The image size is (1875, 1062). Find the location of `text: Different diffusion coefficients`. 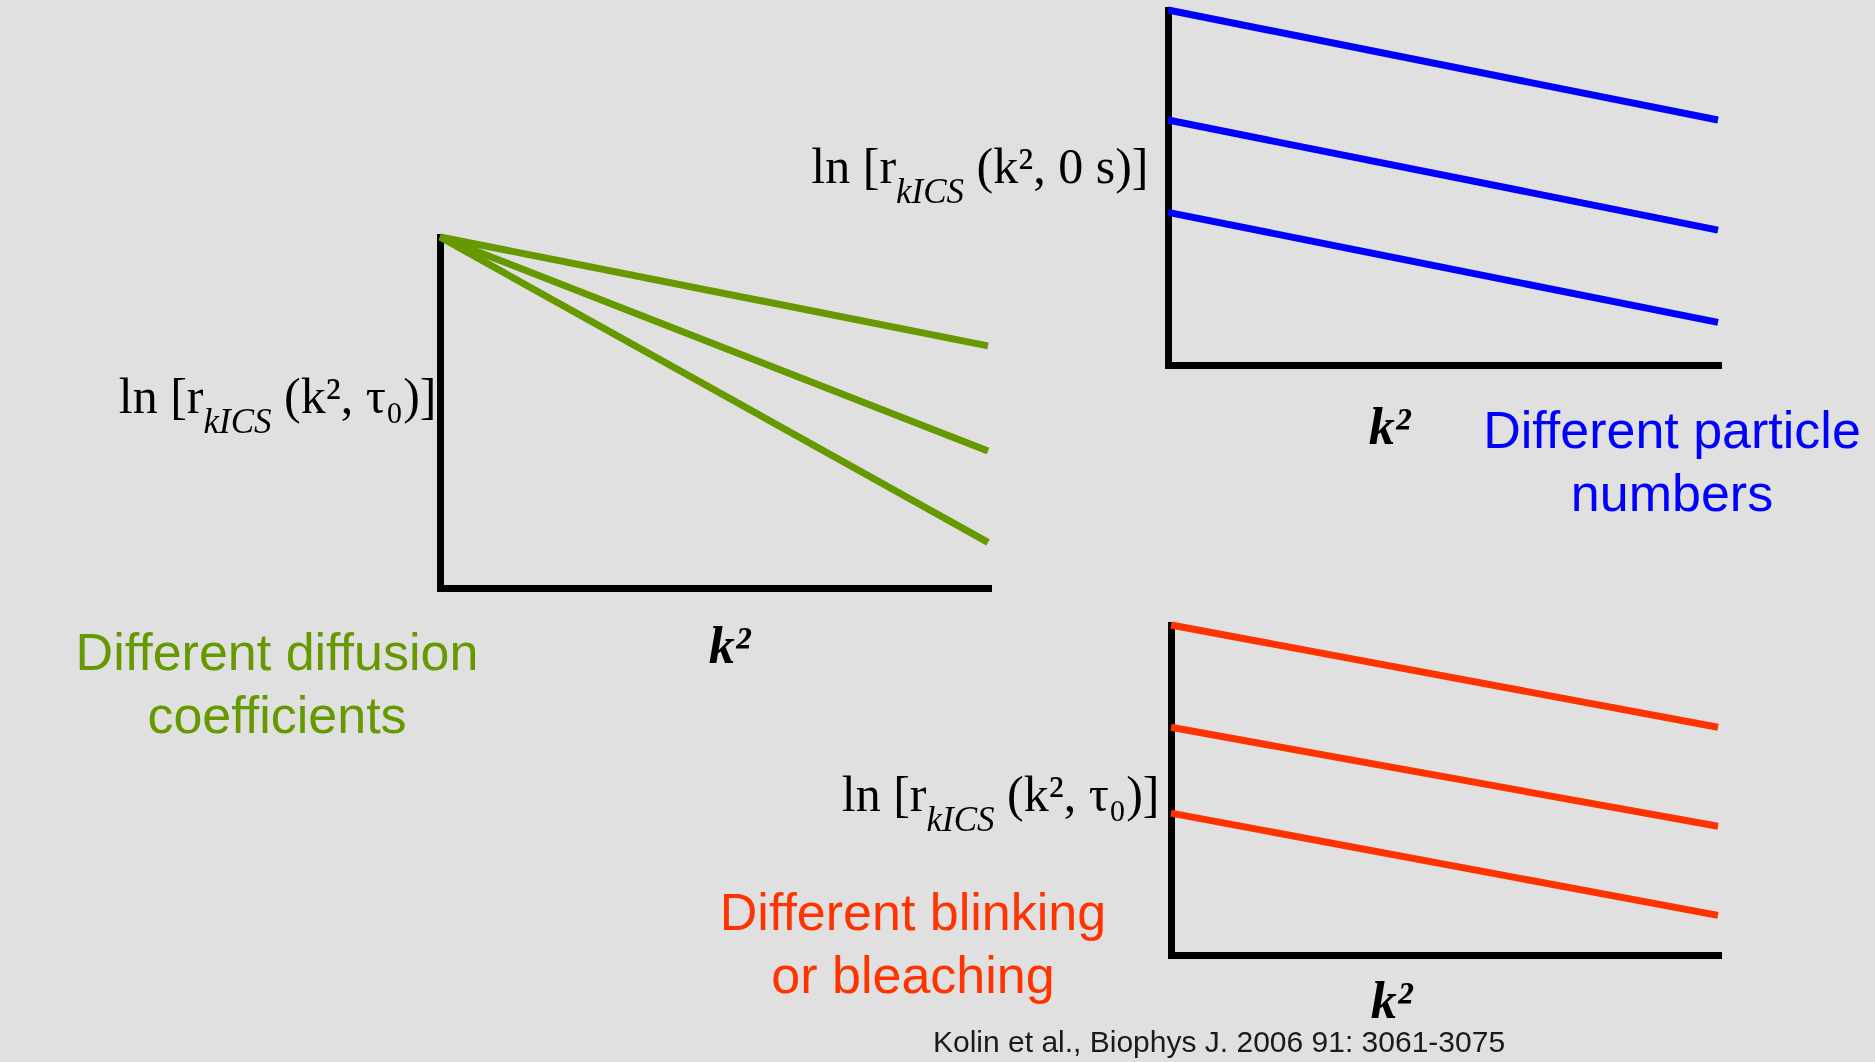

text: Different diffusion coefficients is located at coordinates (277, 683).